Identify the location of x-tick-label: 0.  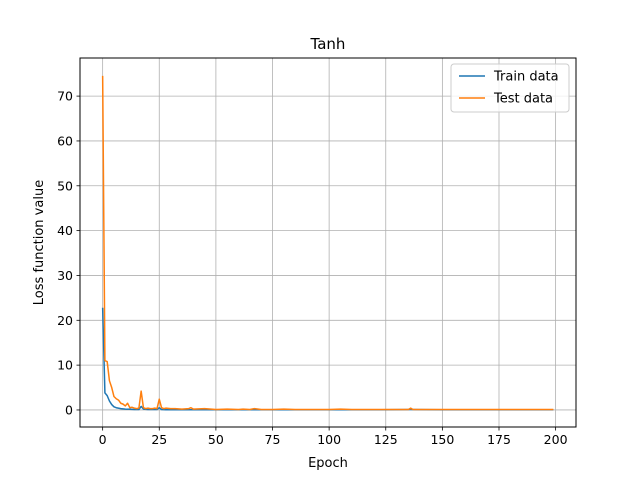
(103, 439).